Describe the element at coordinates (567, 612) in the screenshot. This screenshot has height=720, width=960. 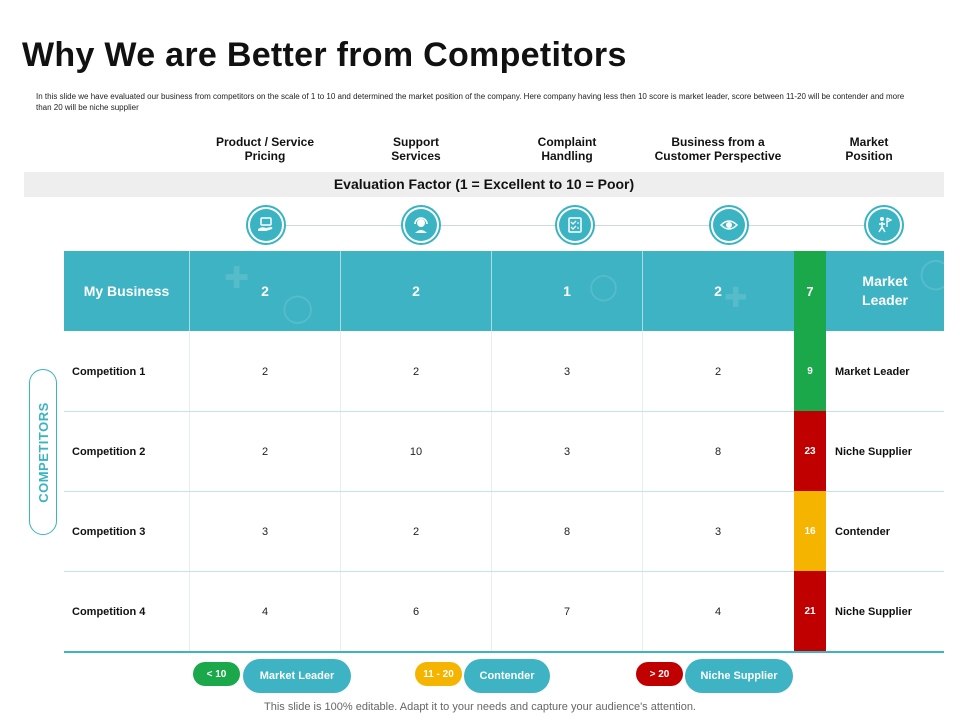
I see `score-cell: 7` at that location.